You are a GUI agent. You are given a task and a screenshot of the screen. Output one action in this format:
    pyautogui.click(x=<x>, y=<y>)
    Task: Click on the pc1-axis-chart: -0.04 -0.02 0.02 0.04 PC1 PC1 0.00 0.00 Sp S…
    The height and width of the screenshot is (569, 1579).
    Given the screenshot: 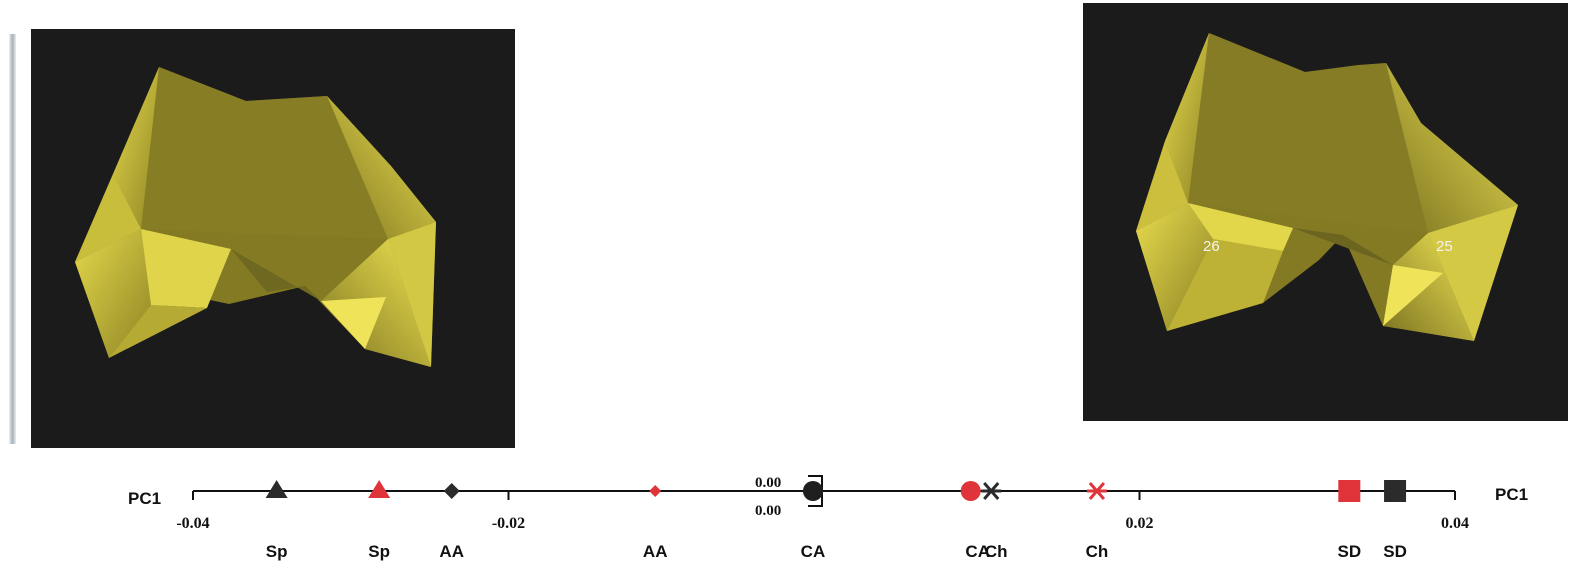 What is the action you would take?
    pyautogui.click(x=828, y=518)
    